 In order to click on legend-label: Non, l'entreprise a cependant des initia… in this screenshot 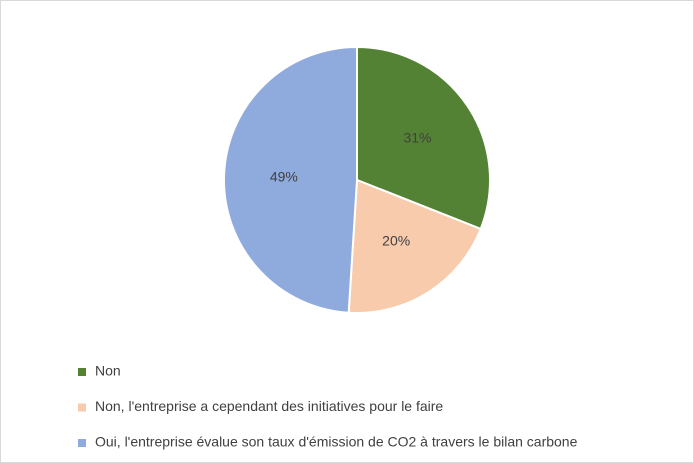, I will do `click(269, 406)`.